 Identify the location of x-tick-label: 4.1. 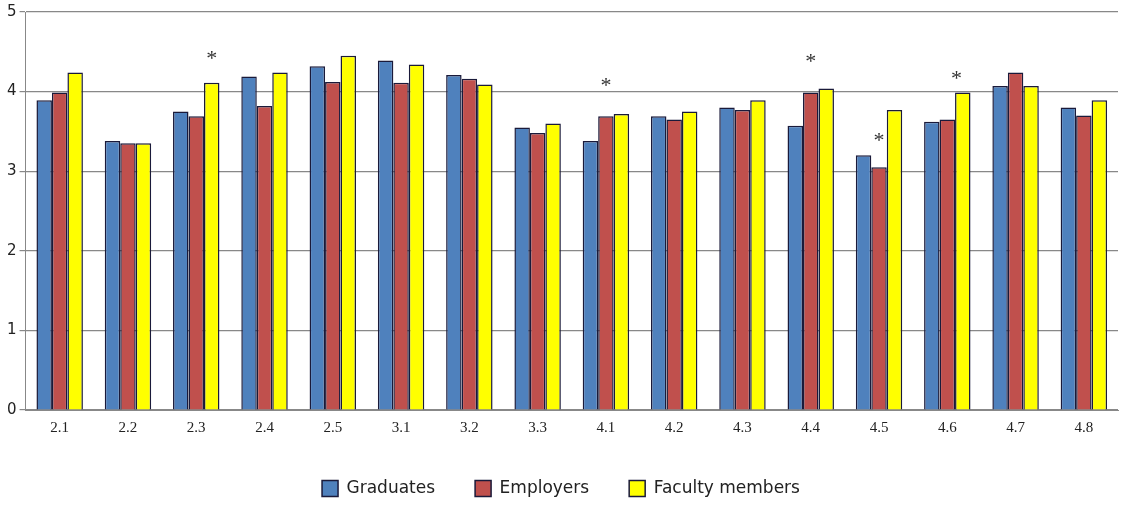
(606, 426).